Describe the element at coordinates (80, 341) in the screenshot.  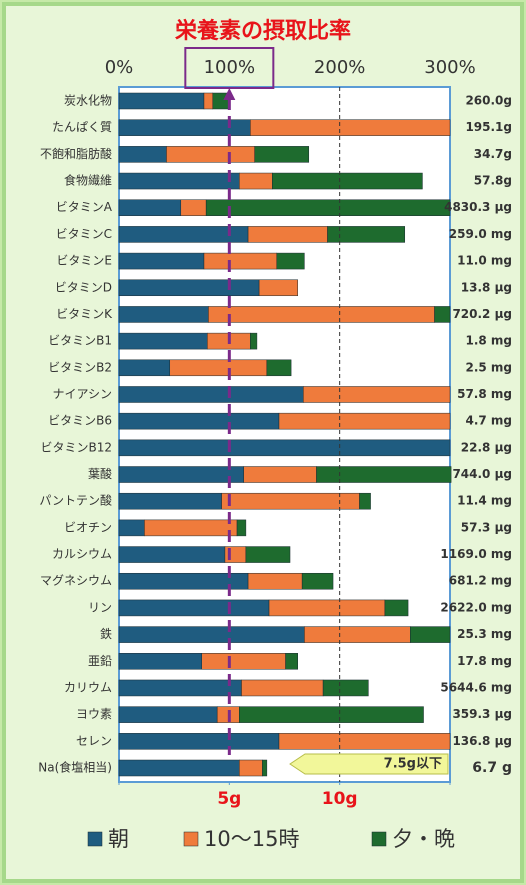
I see `category-label: ビタミンB1` at that location.